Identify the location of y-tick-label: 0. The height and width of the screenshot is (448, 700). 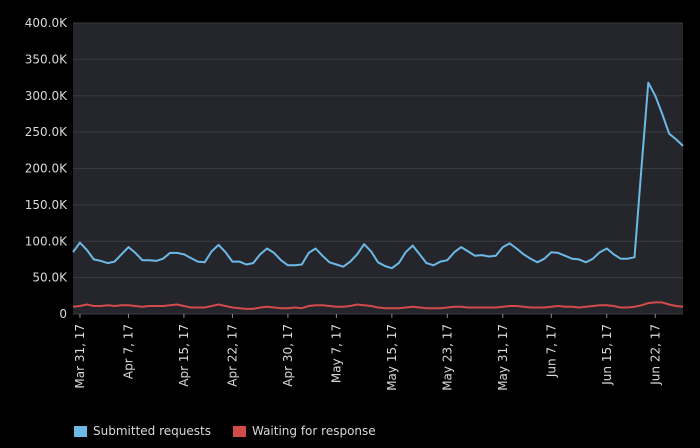
(63, 314).